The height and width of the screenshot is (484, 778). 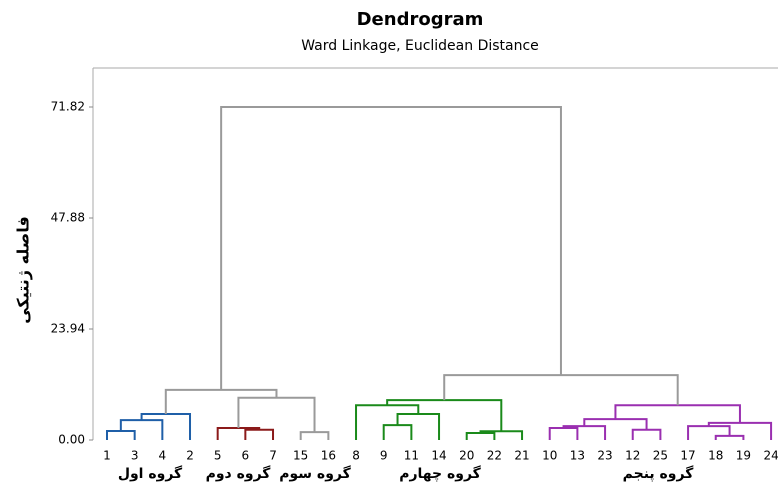 I want to click on chart-title: Dendrogram, so click(x=420, y=19).